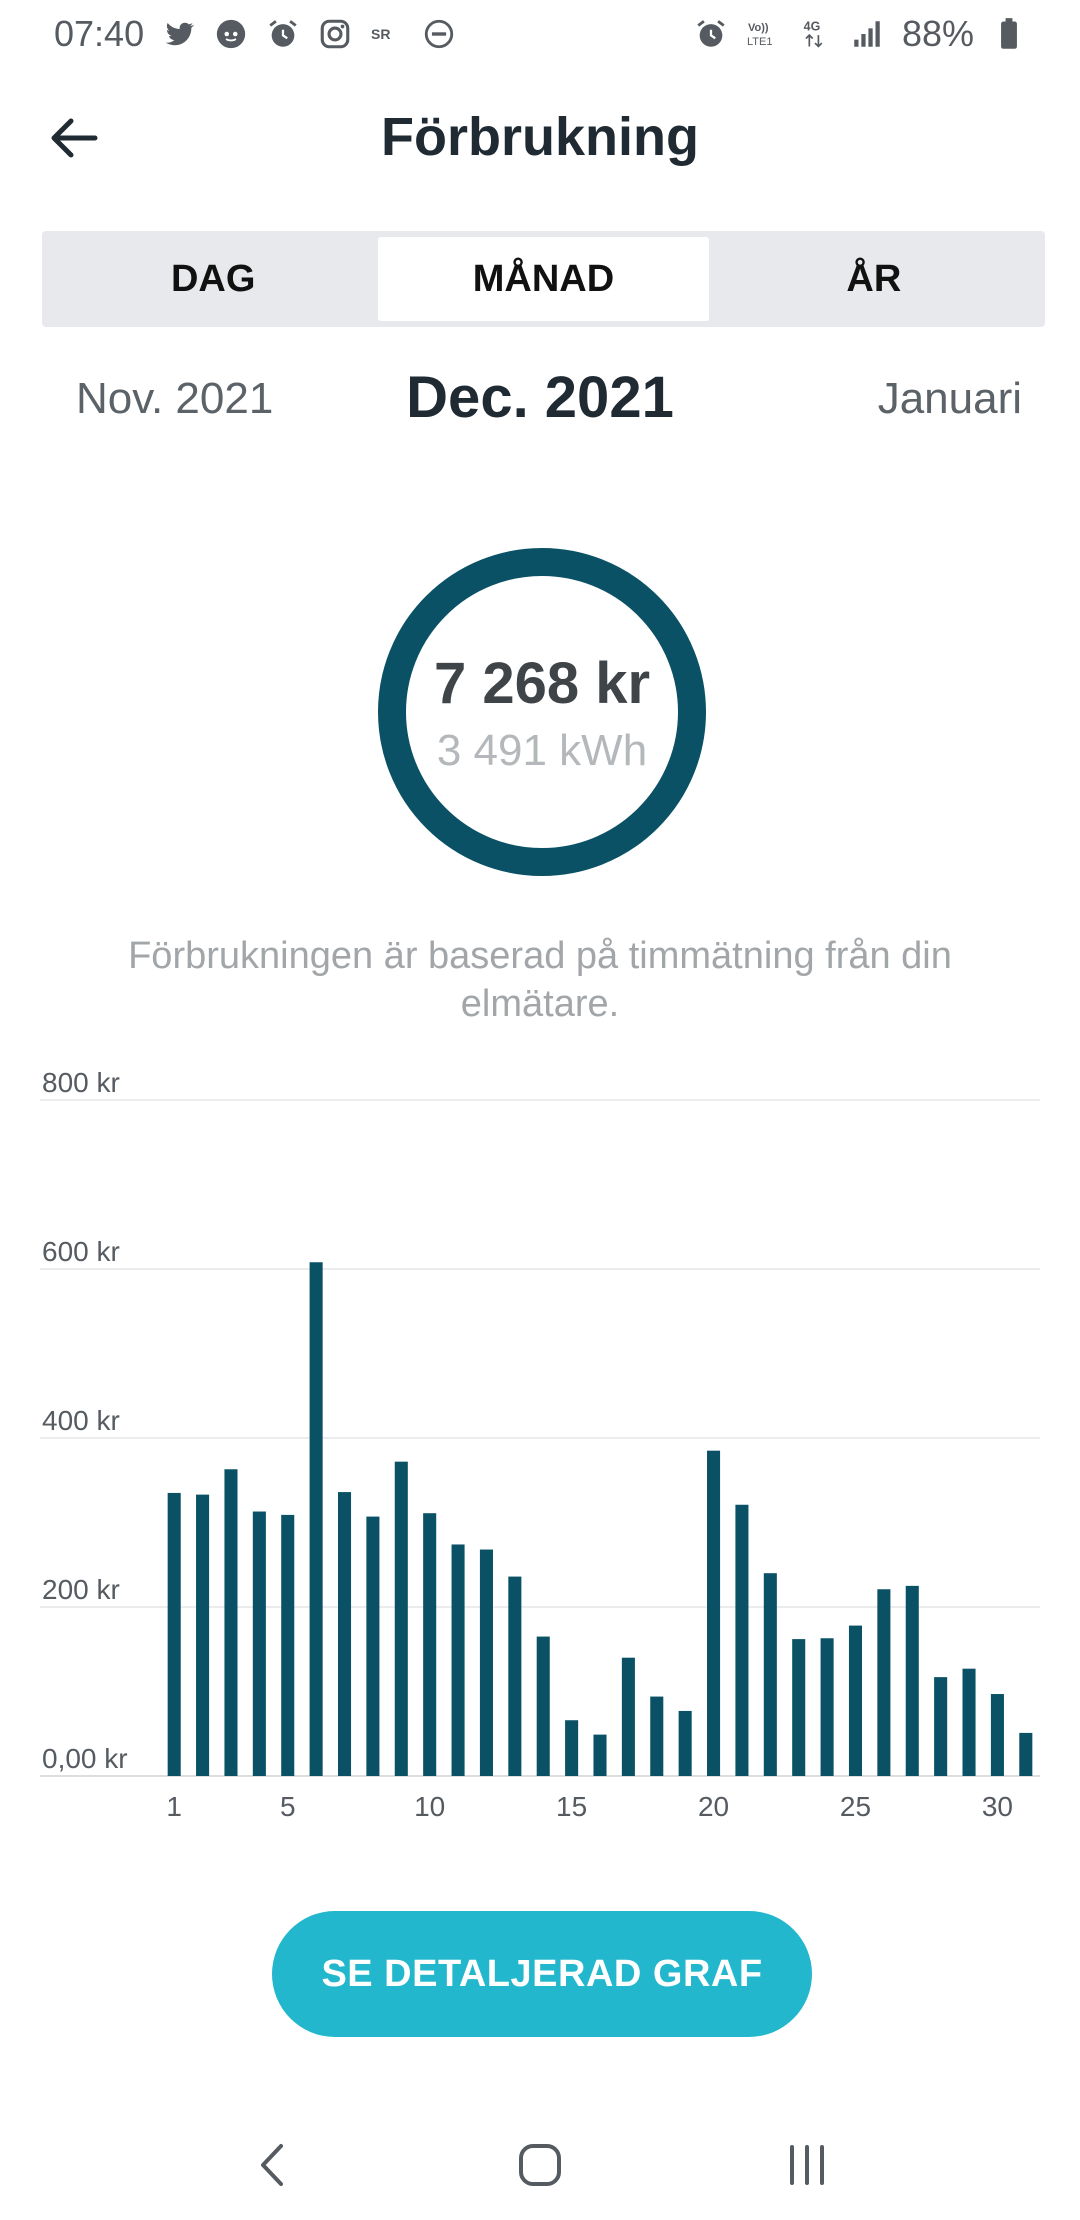  What do you see at coordinates (175, 398) in the screenshot?
I see `previous-month-button: Nov. 2021` at bounding box center [175, 398].